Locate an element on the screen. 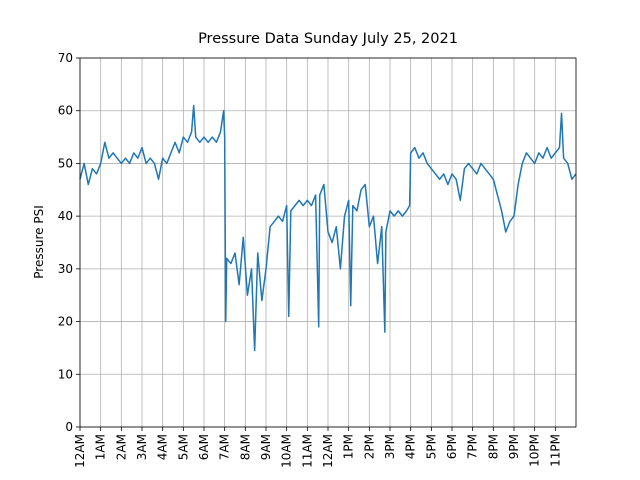 The height and width of the screenshot is (480, 640). x-tick-label: 7AM is located at coordinates (225, 447).